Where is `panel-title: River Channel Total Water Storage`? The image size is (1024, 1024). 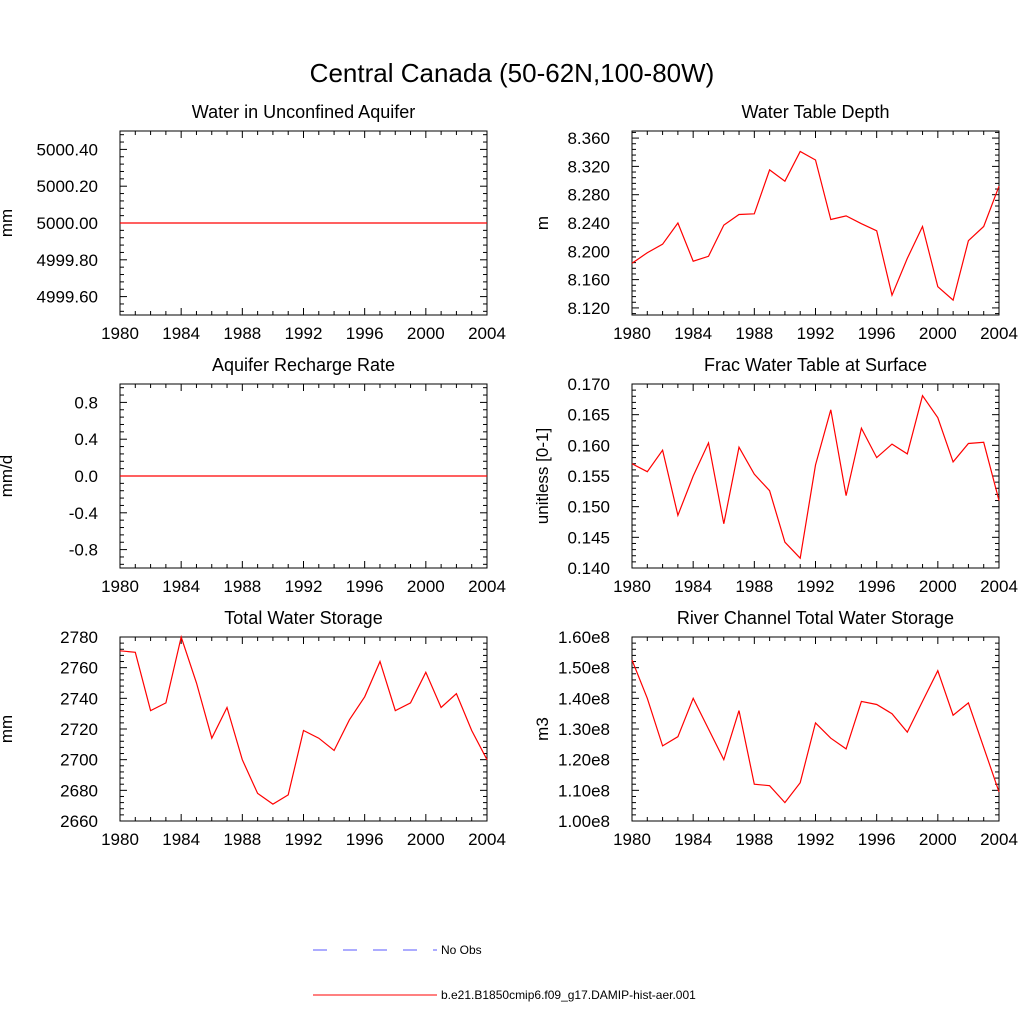 panel-title: River Channel Total Water Storage is located at coordinates (815, 618).